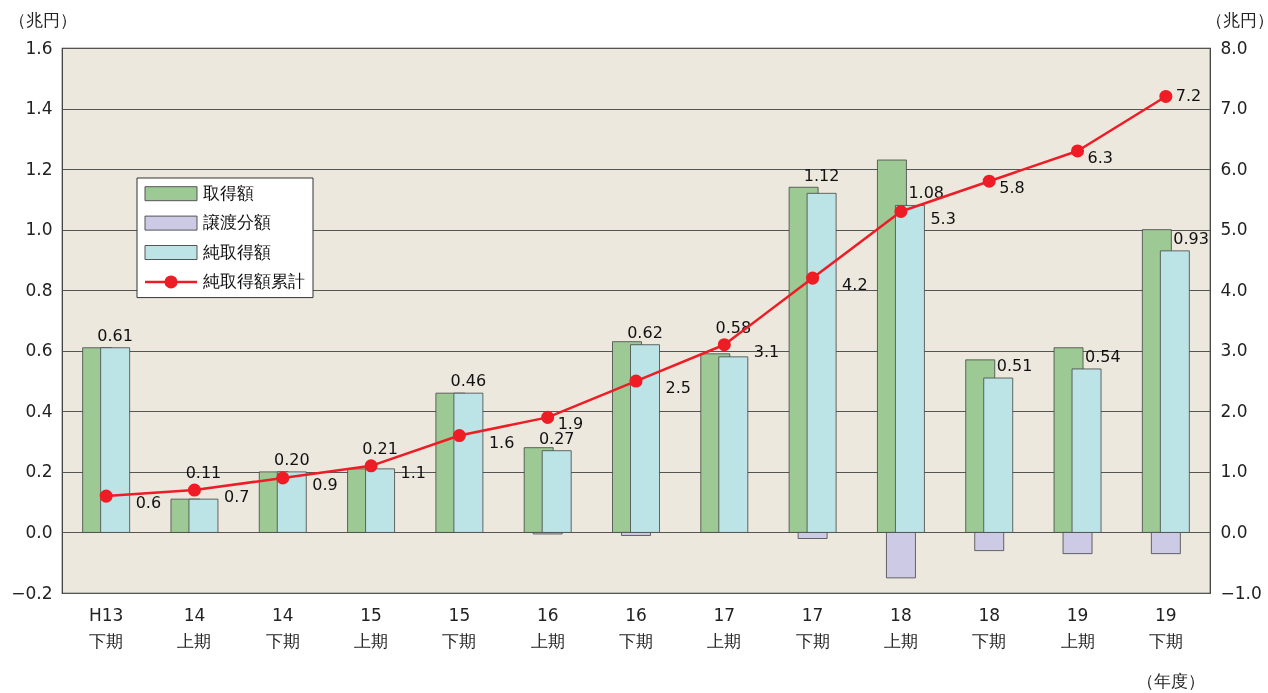  What do you see at coordinates (1191, 238) in the screenshot?
I see `data-label: 0.93` at bounding box center [1191, 238].